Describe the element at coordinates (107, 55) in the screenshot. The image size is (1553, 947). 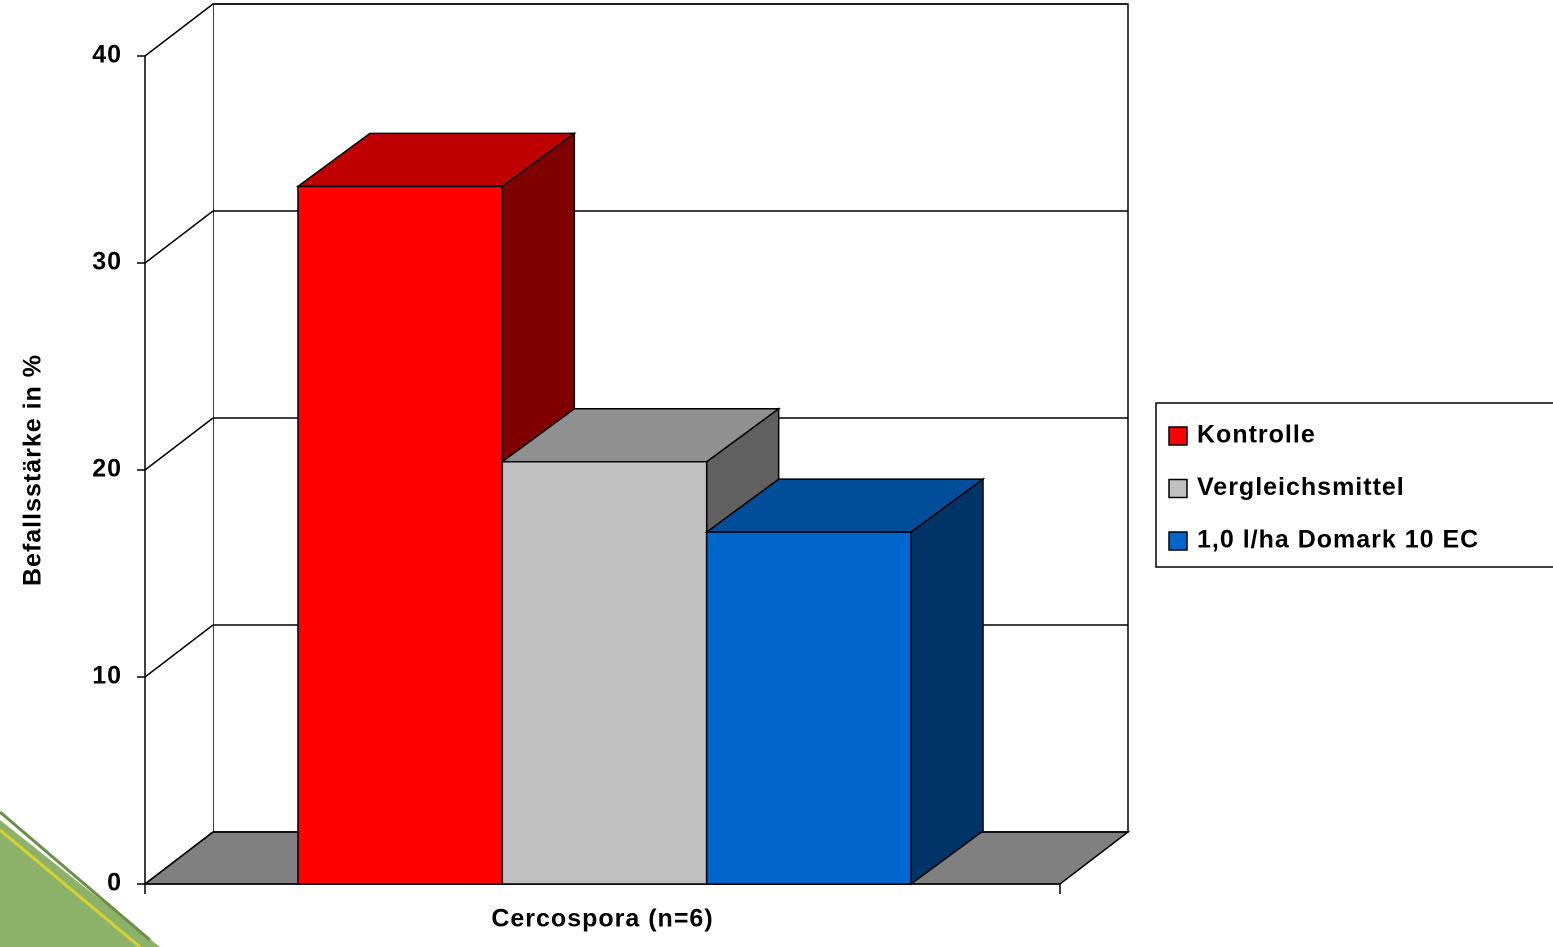
I see `y-tick-label: 40` at that location.